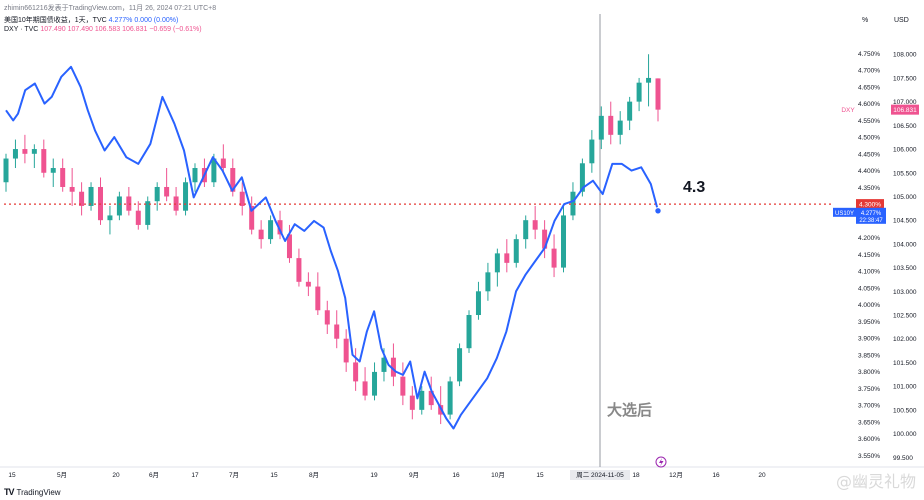 The image size is (924, 500). I want to click on usd-tick-label: 101.000, so click(905, 387).